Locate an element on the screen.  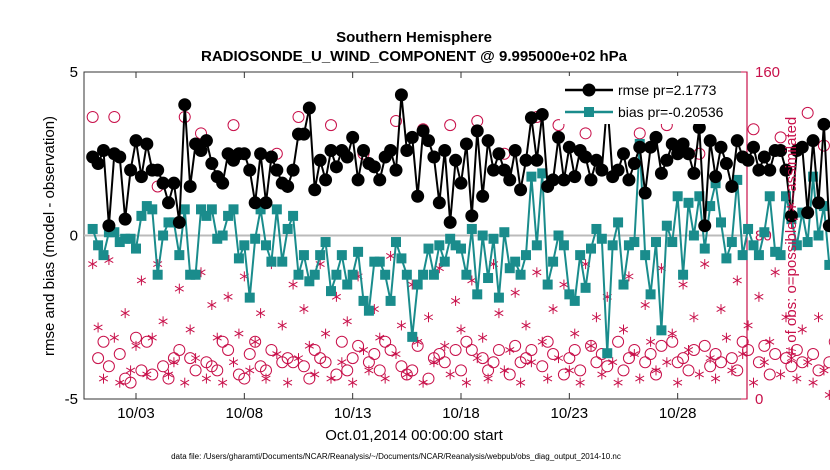
x-tick-label: 10/03 is located at coordinates (136, 413).